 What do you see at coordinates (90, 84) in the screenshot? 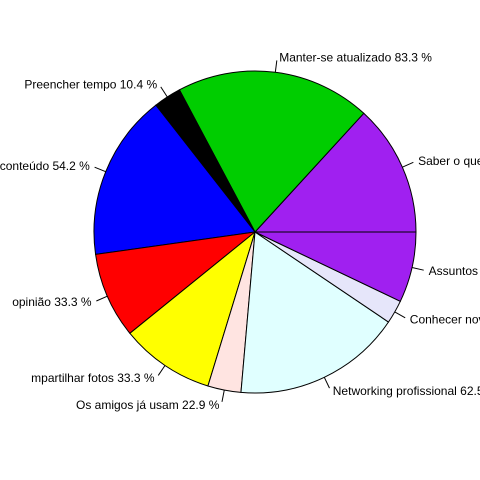
I see `slice-label: Preencher tempo 10.4 %` at bounding box center [90, 84].